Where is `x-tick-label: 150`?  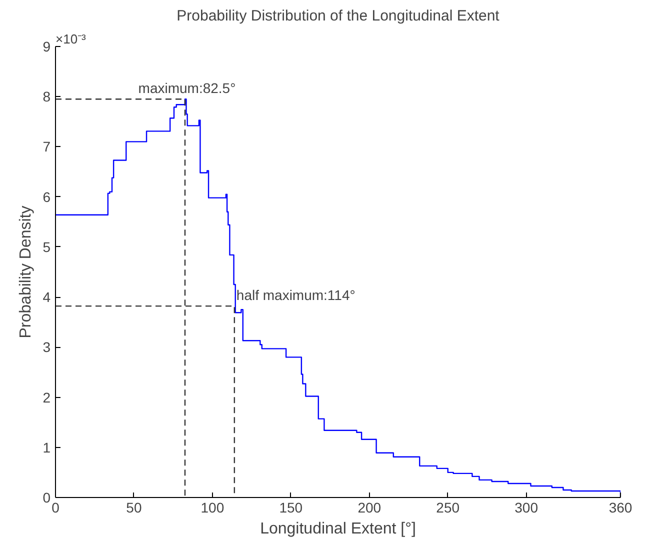 x-tick-label: 150 is located at coordinates (291, 508).